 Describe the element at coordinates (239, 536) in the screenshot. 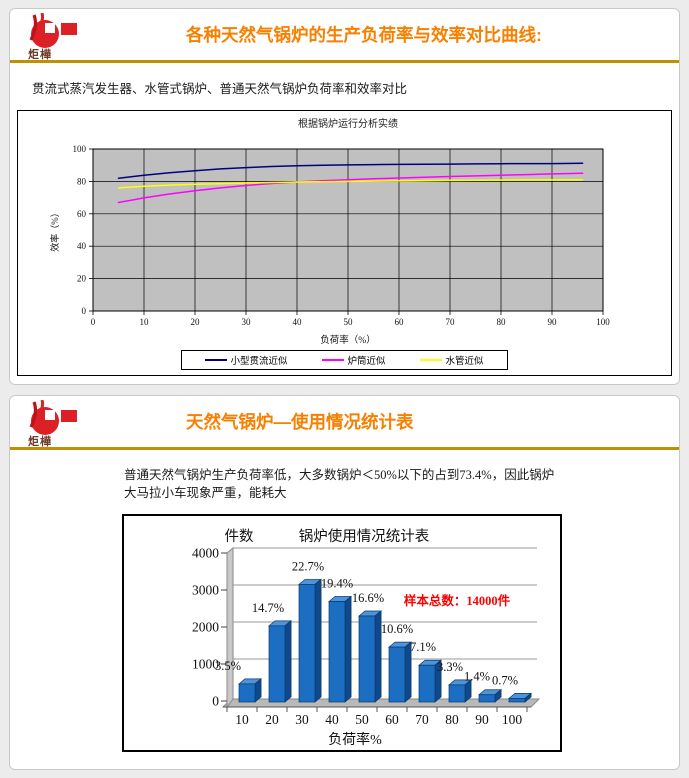

I see `y-axis-title: 件数` at that location.